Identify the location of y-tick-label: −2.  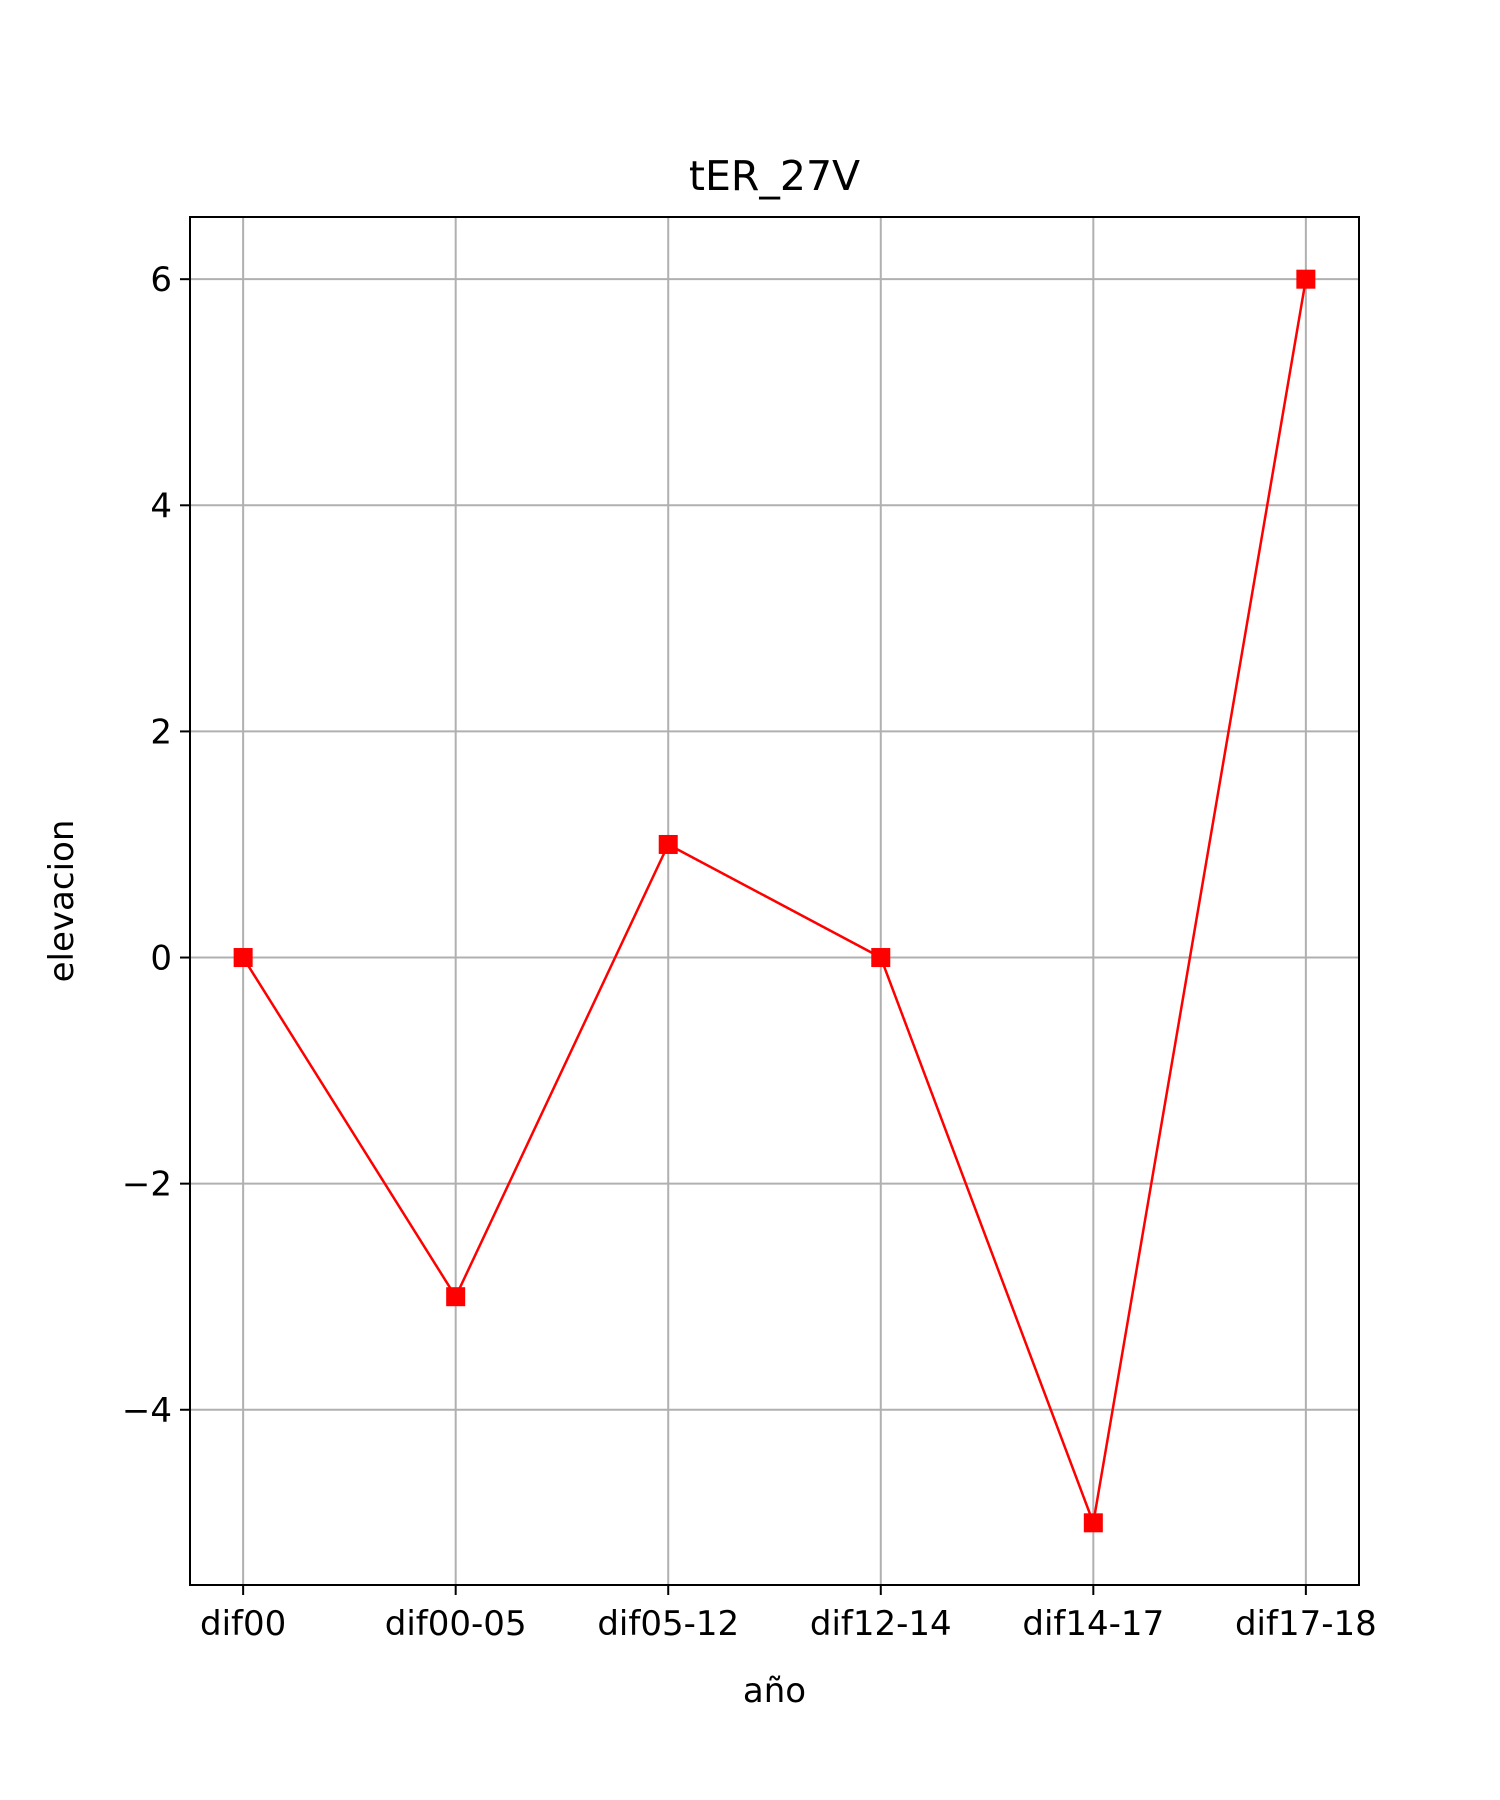
(147, 1185).